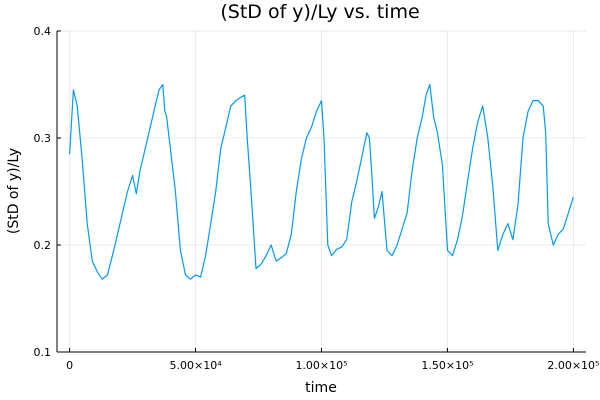 Image resolution: width=600 pixels, height=400 pixels. Describe the element at coordinates (43, 31) in the screenshot. I see `y-tick-label-3: 0.4` at that location.